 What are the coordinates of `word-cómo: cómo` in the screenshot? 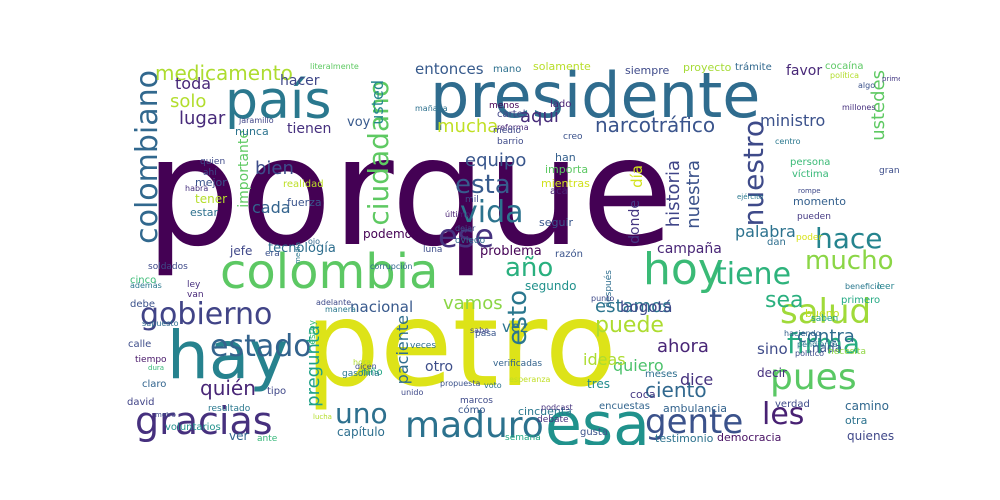 It's located at (472, 410).